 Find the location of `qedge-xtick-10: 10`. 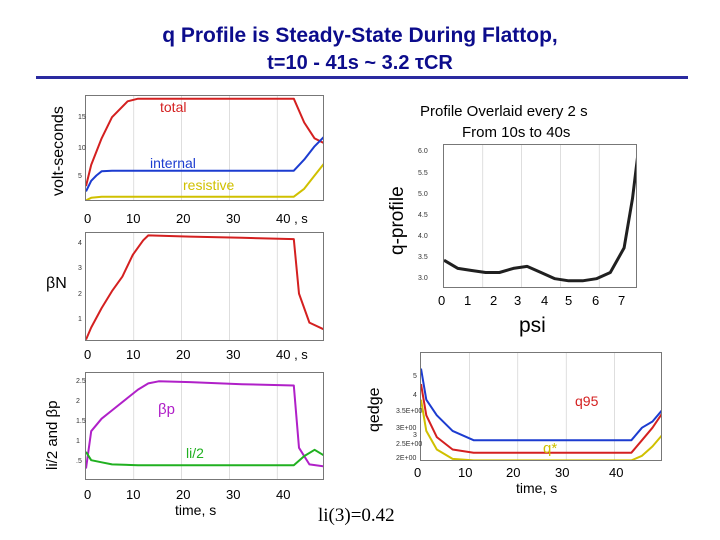

qedge-xtick-10: 10 is located at coordinates (465, 472).